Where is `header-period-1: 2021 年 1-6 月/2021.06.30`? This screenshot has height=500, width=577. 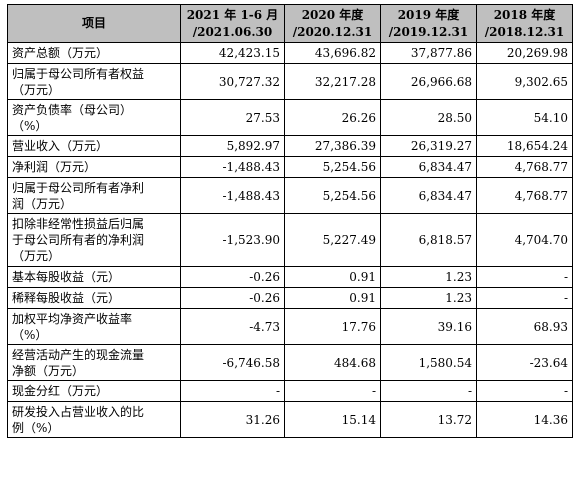 header-period-1: 2021 年 1-6 月/2021.06.30 is located at coordinates (232, 23).